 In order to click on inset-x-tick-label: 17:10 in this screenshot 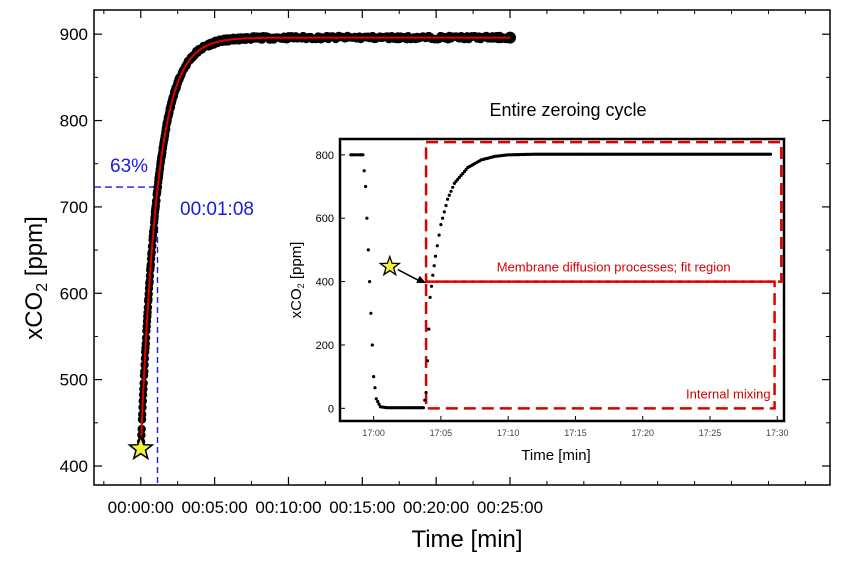, I will do `click(508, 433)`.